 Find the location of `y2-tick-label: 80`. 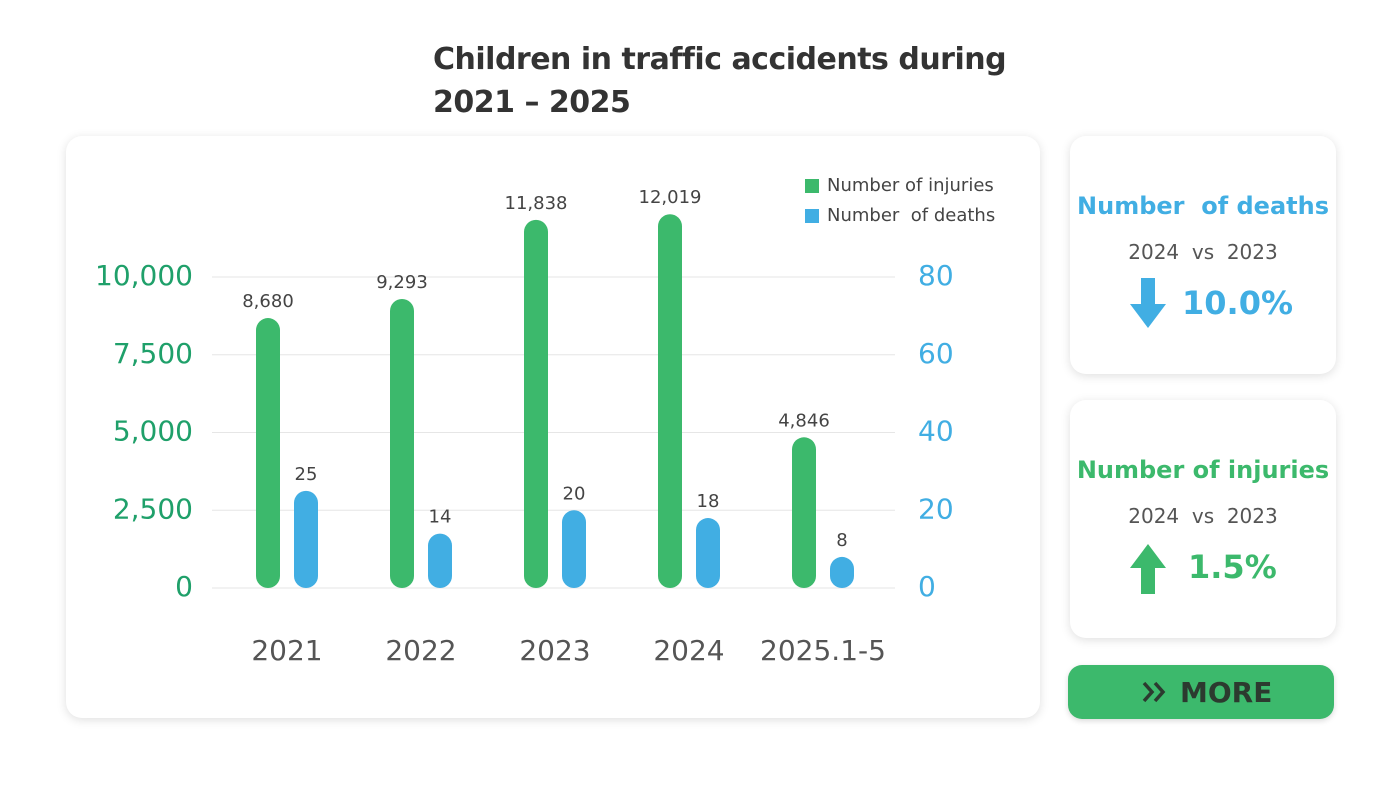

y2-tick-label: 80 is located at coordinates (936, 275).